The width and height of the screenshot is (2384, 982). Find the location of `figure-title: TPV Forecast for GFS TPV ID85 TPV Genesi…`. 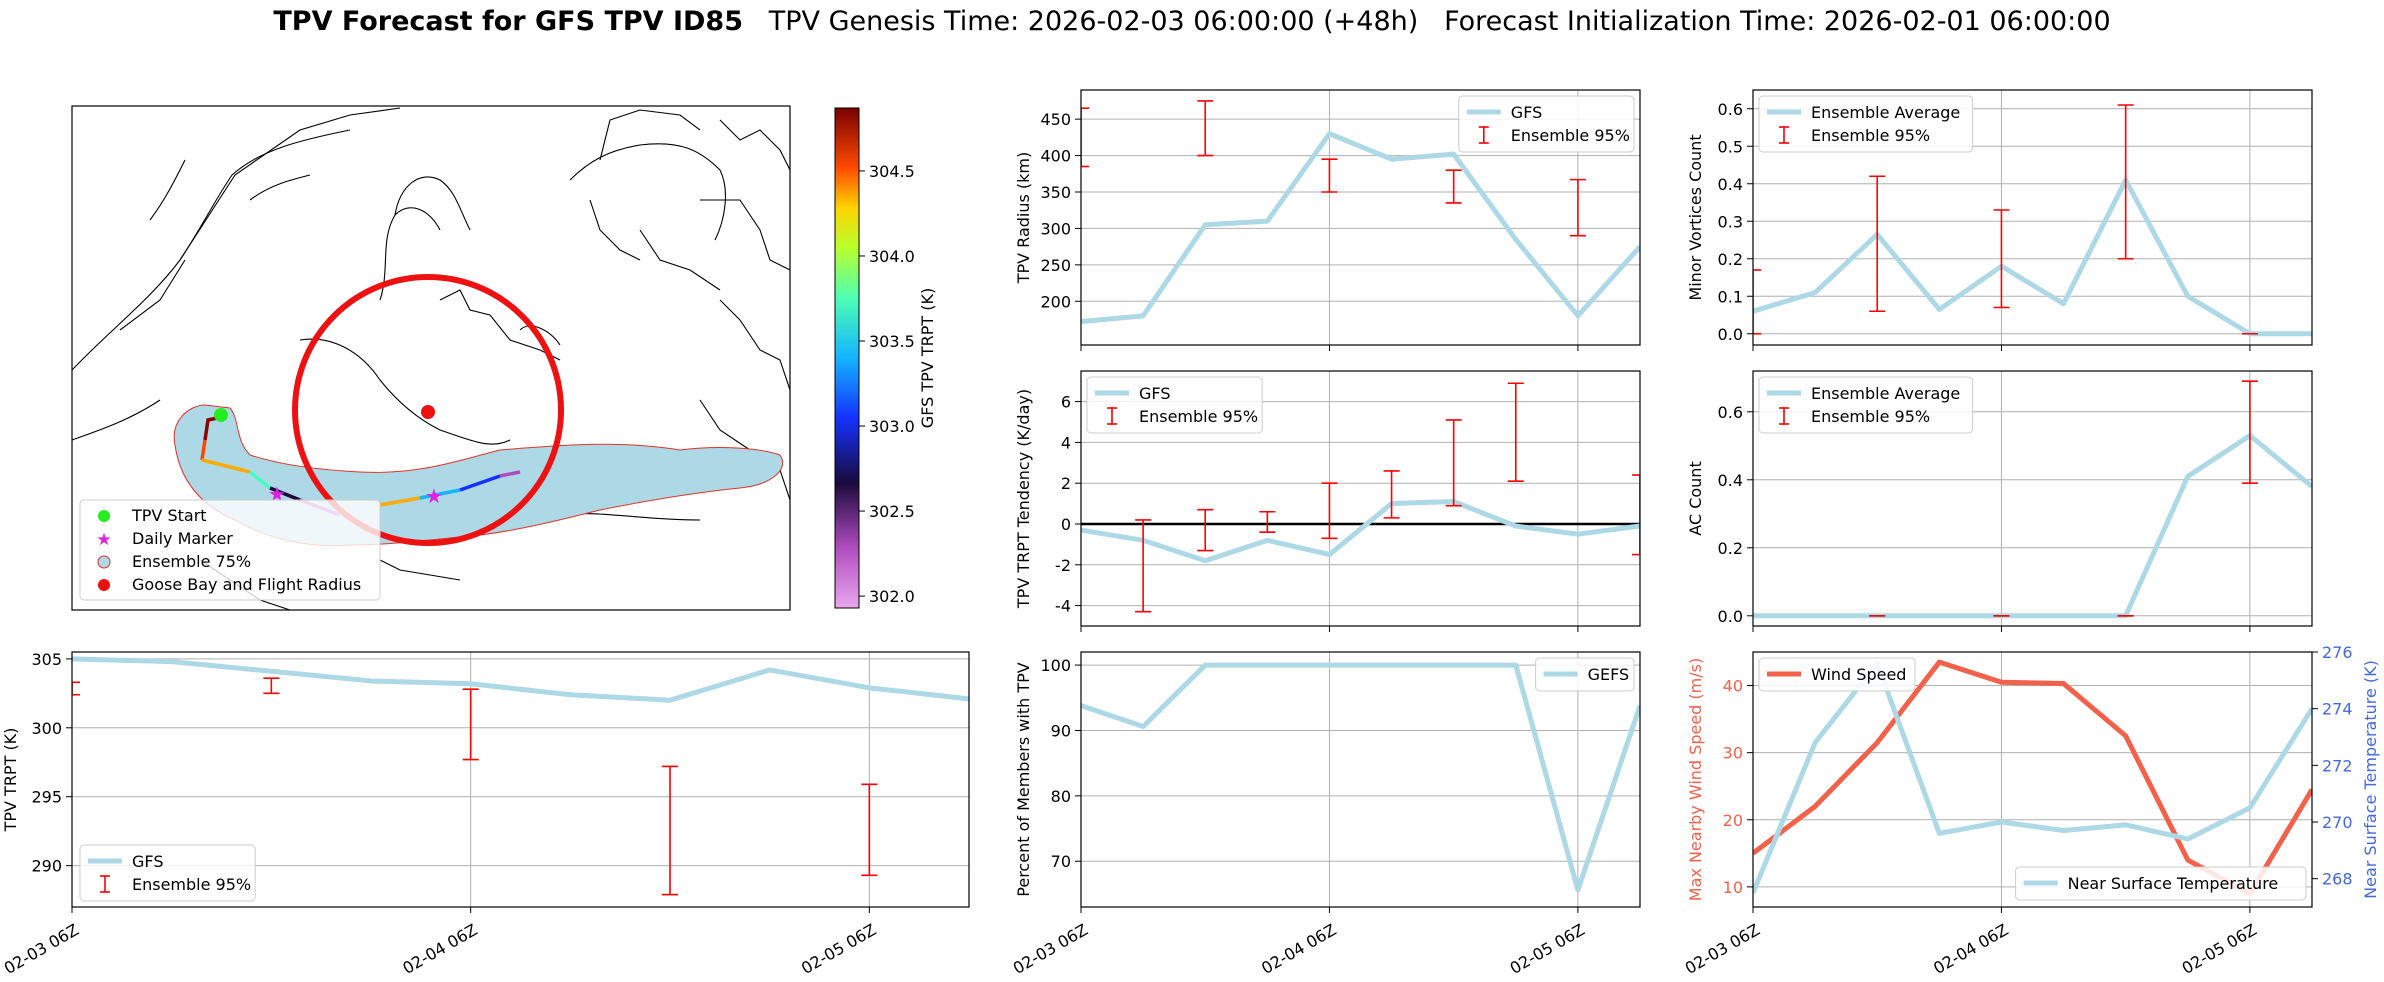

figure-title: TPV Forecast for GFS TPV ID85 TPV Genesi… is located at coordinates (1192, 21).